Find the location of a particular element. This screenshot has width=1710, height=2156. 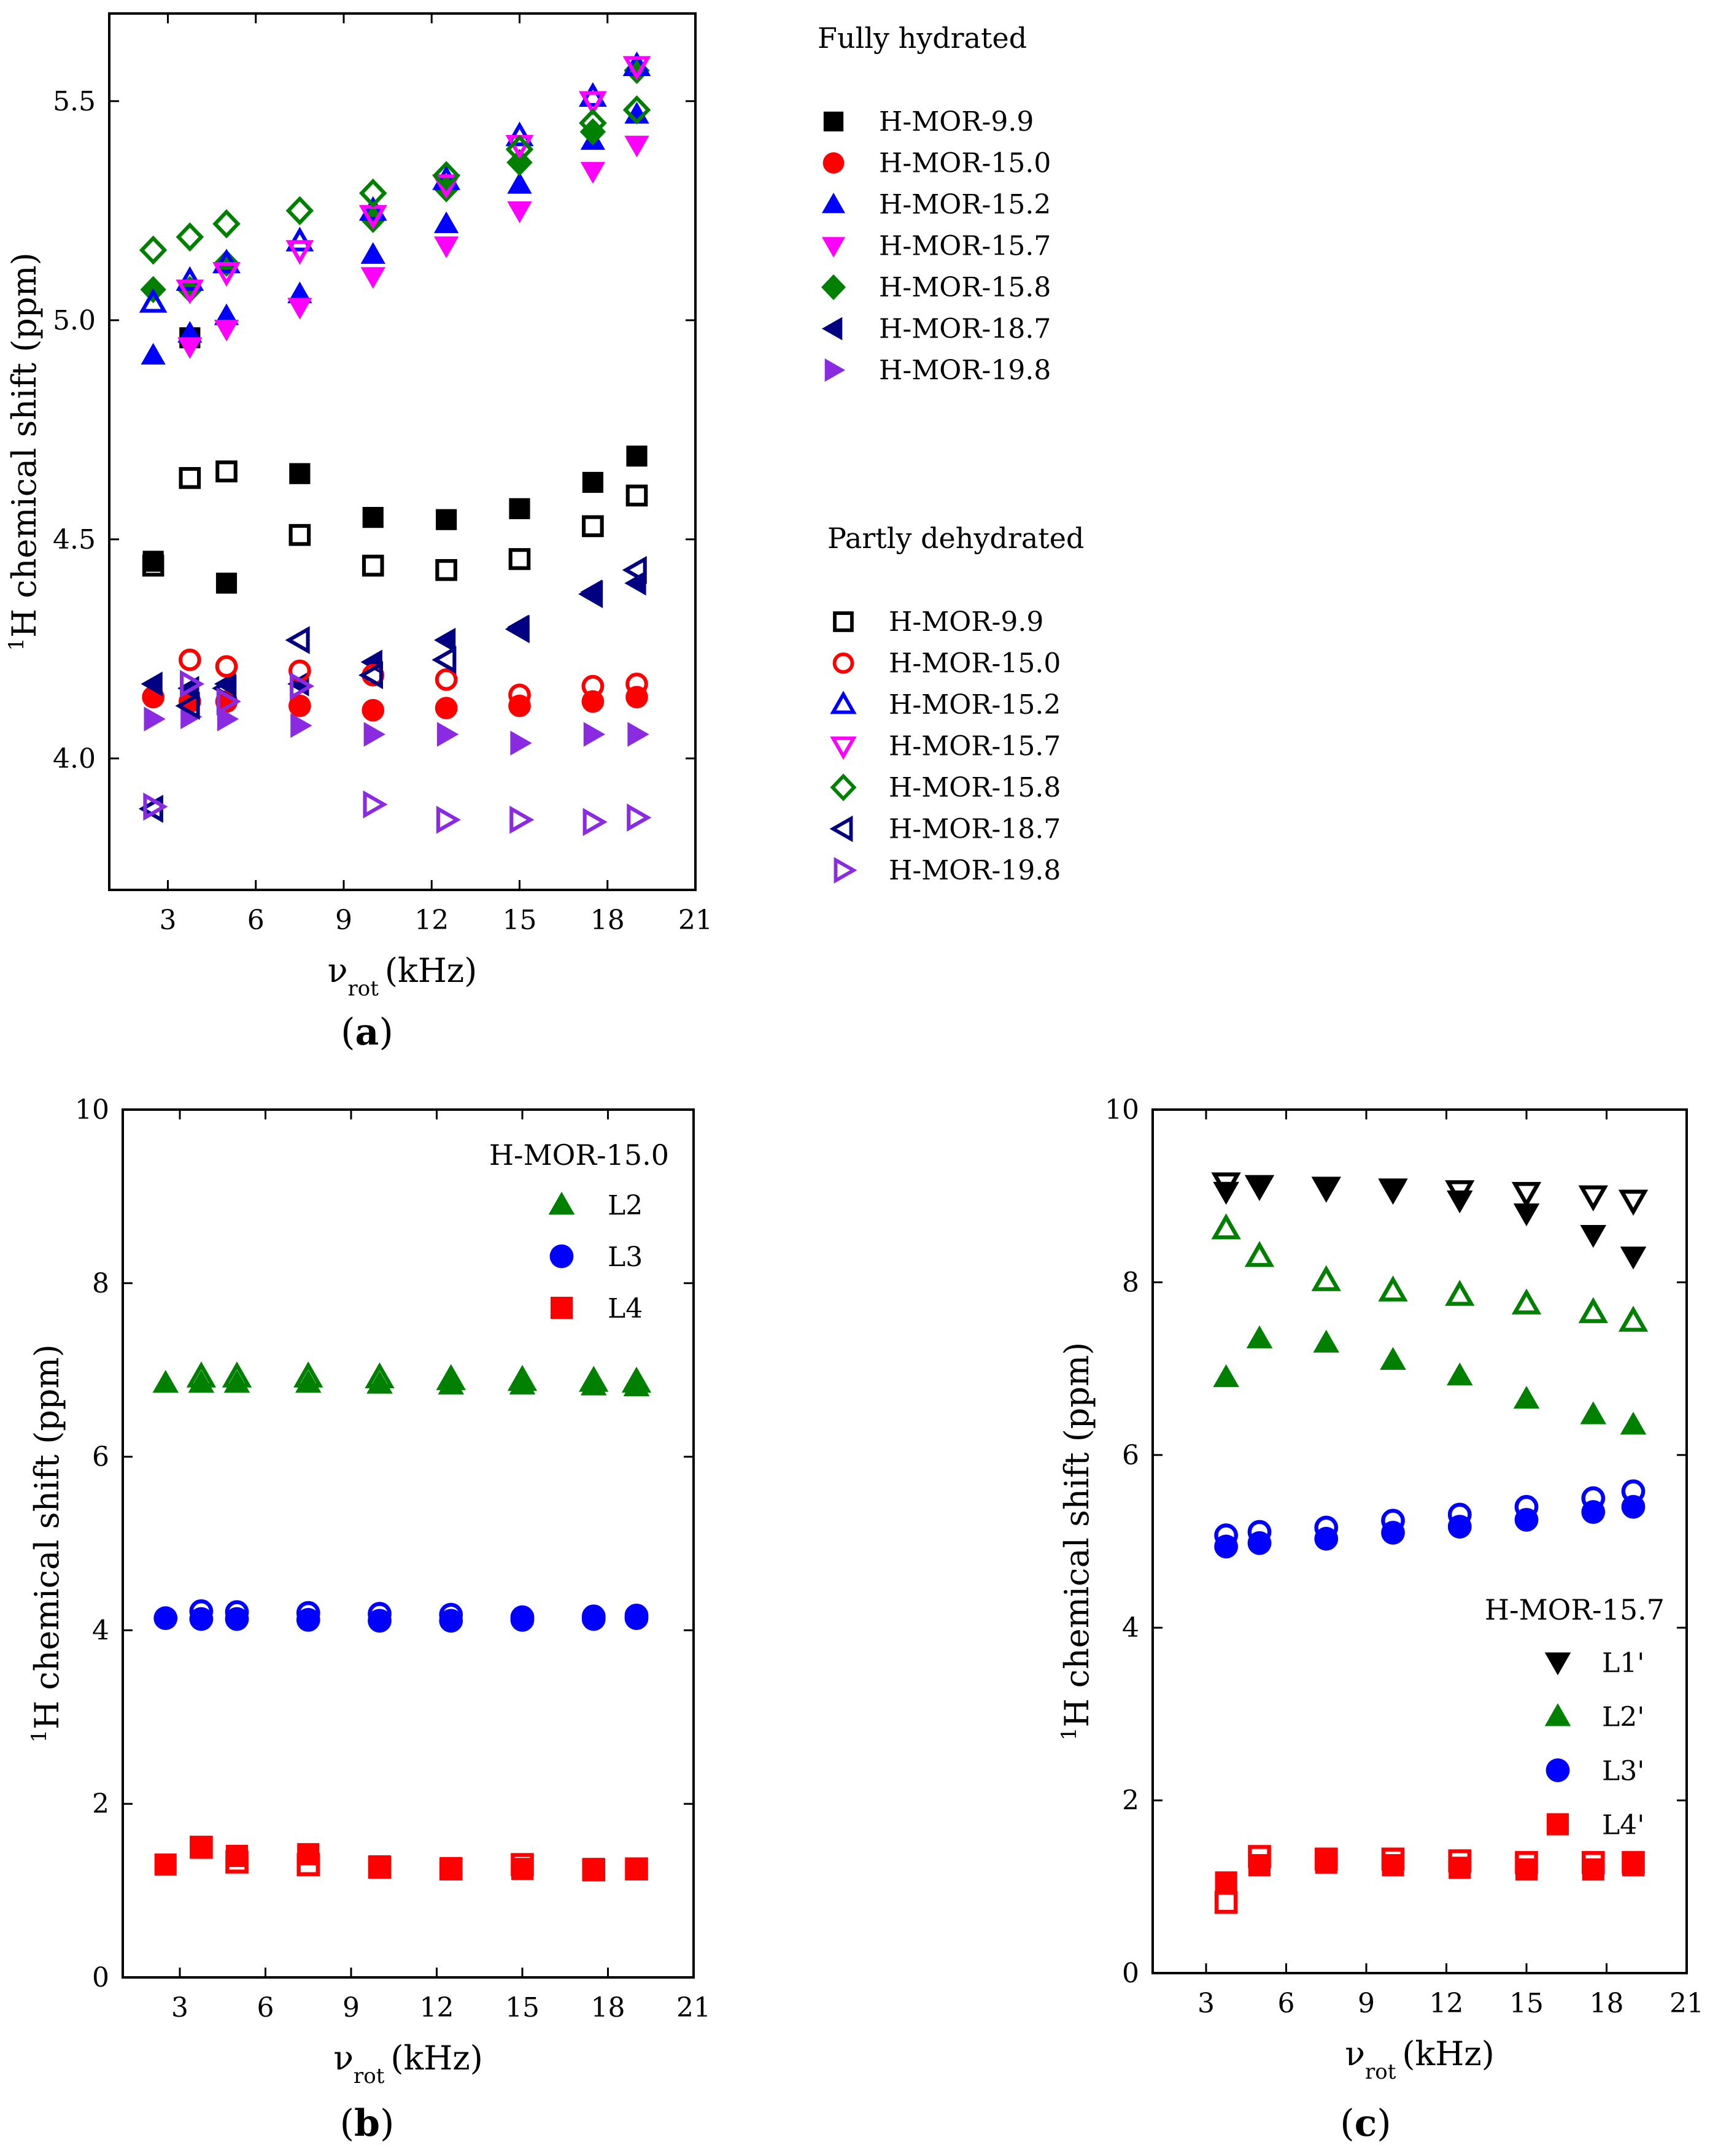

panel-label-open: ( is located at coordinates (347, 2123).